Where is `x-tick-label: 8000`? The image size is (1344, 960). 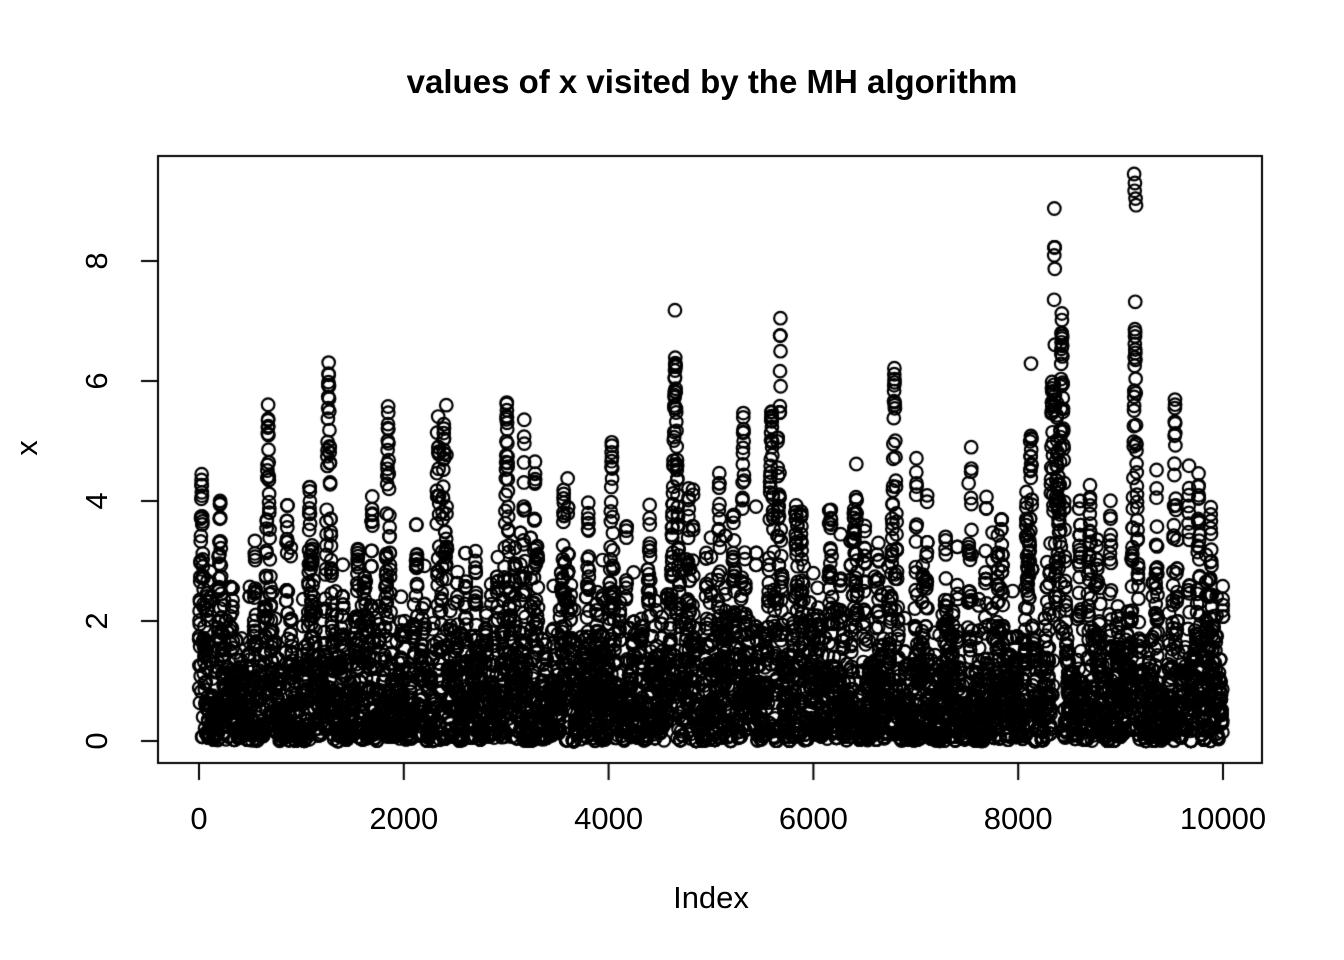 x-tick-label: 8000 is located at coordinates (1018, 818).